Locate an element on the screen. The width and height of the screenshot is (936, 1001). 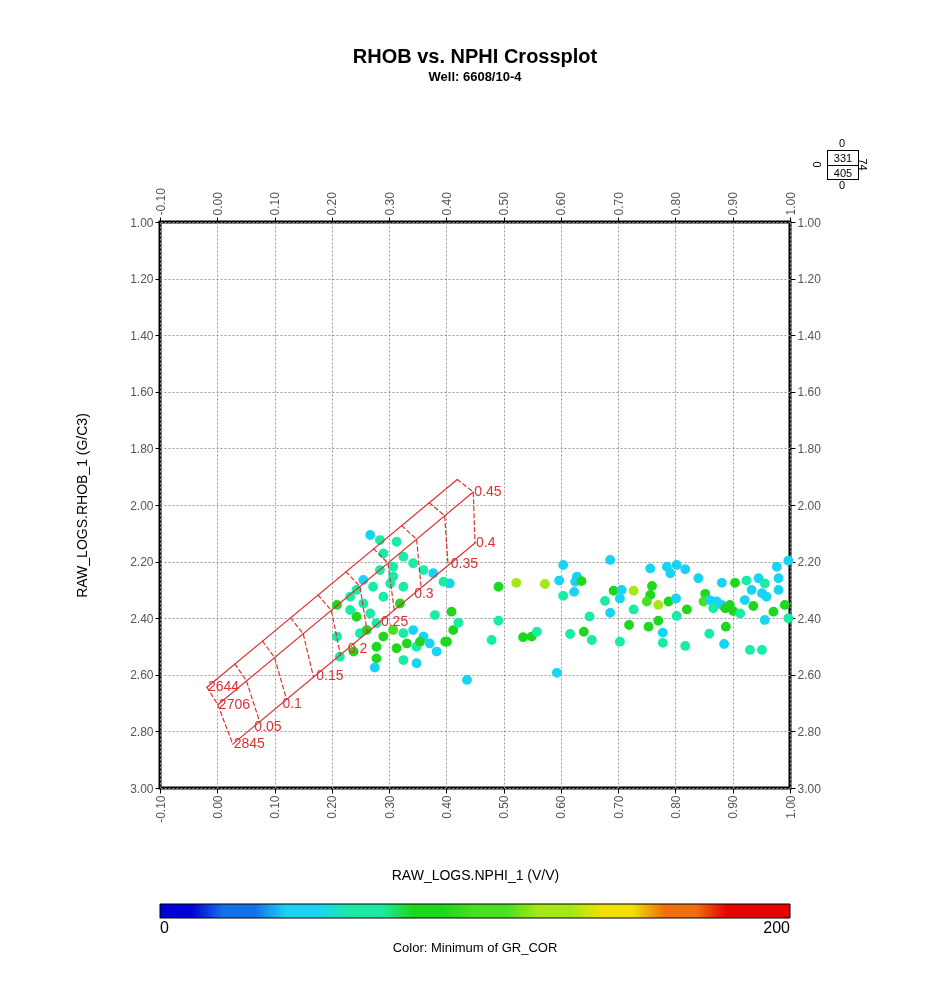
x2-tick-label: 0.40 is located at coordinates (446, 203).